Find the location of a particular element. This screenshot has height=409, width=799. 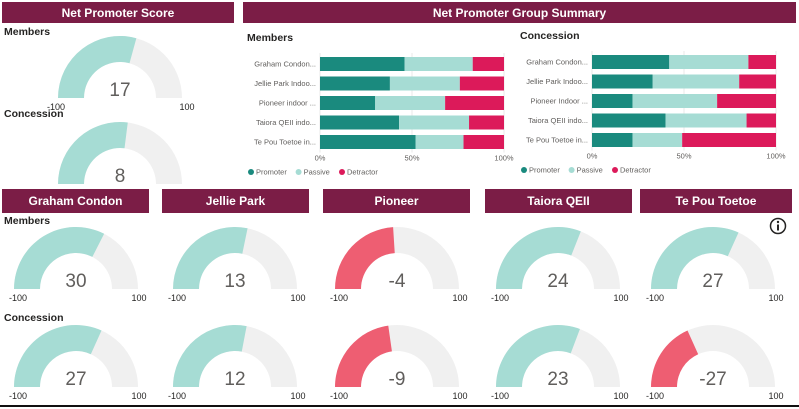

te-pou-toetoe-concession-gauge: -27 -100 100 is located at coordinates (715, 363).